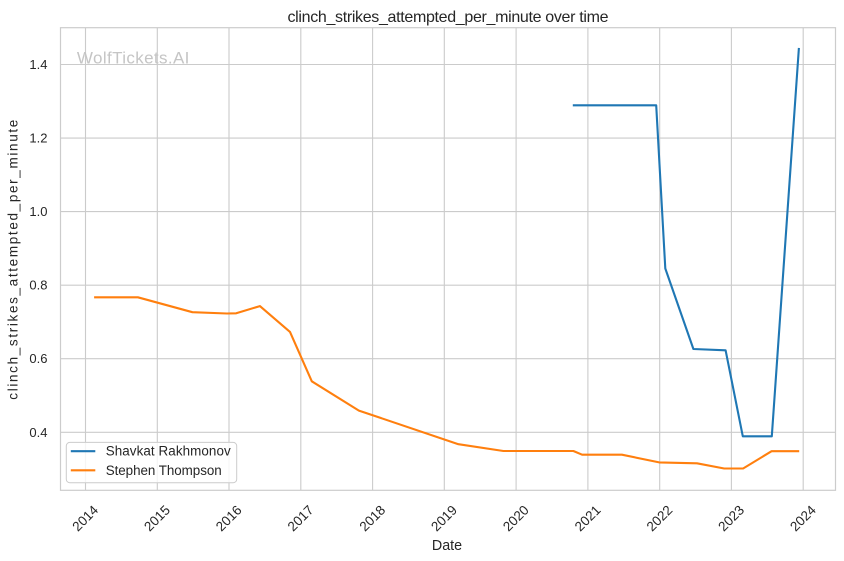 The image size is (844, 561). Describe the element at coordinates (38, 358) in the screenshot. I see `svg-text: 0.6` at that location.